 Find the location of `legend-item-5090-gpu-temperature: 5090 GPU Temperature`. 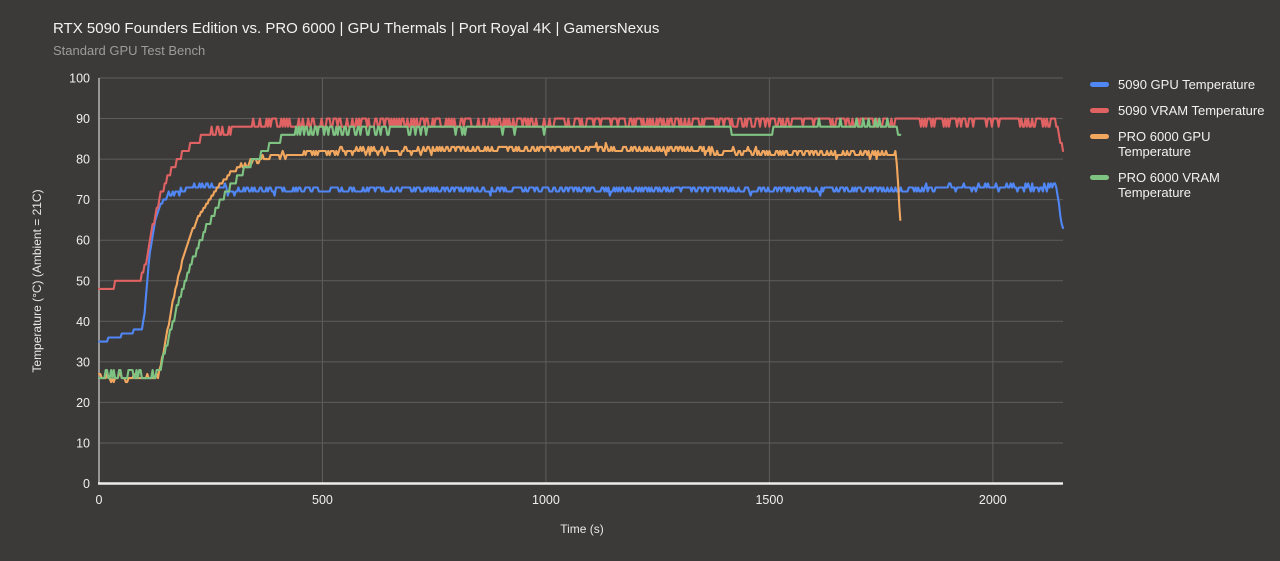

legend-item-5090-gpu-temperature: 5090 GPU Temperature is located at coordinates (1183, 84).